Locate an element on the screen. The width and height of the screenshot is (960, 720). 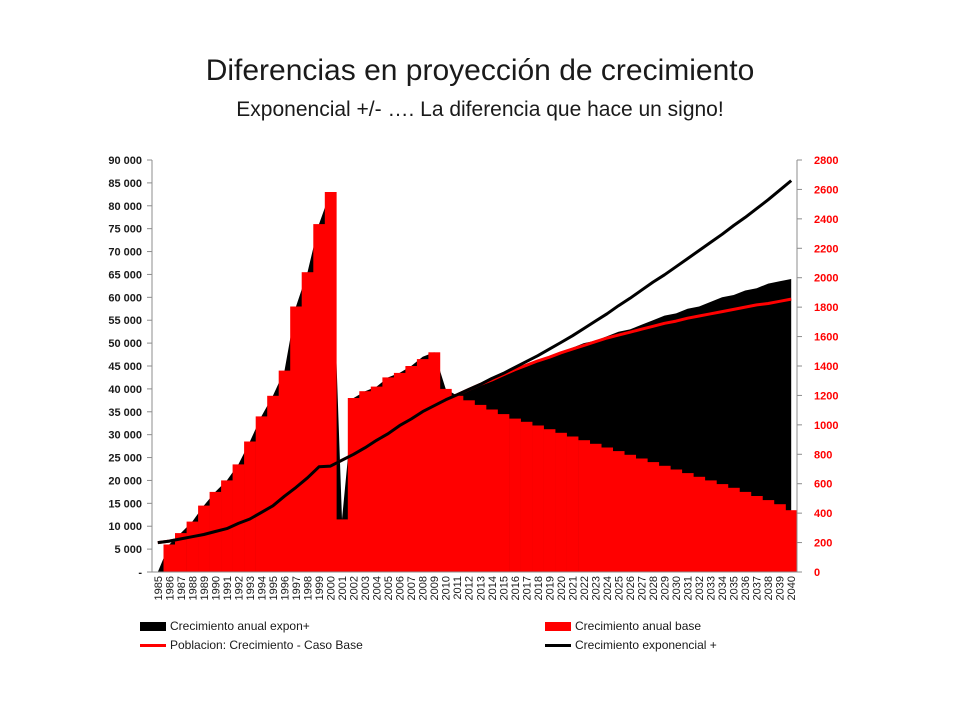
legend-swatch-black-line is located at coordinates (558, 645).